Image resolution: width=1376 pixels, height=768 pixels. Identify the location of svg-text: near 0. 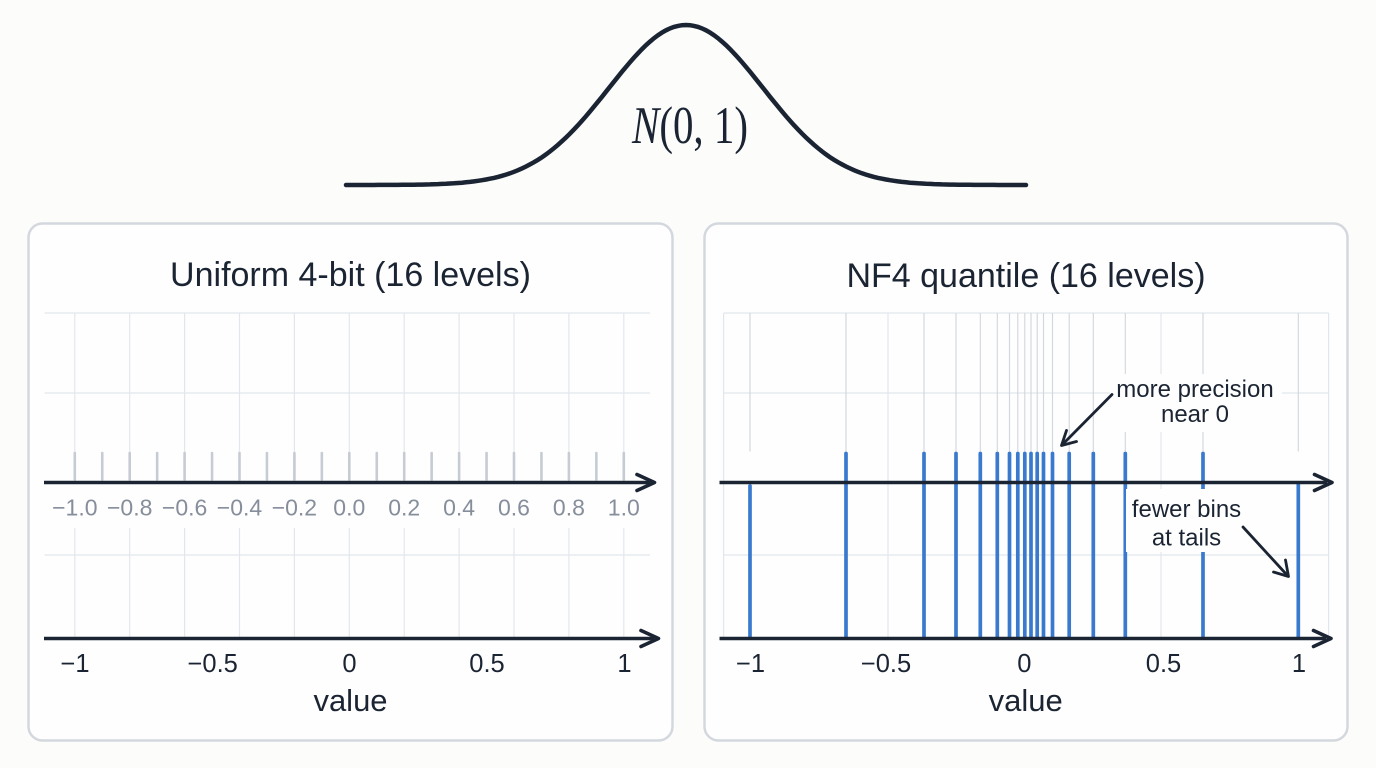
(1195, 414).